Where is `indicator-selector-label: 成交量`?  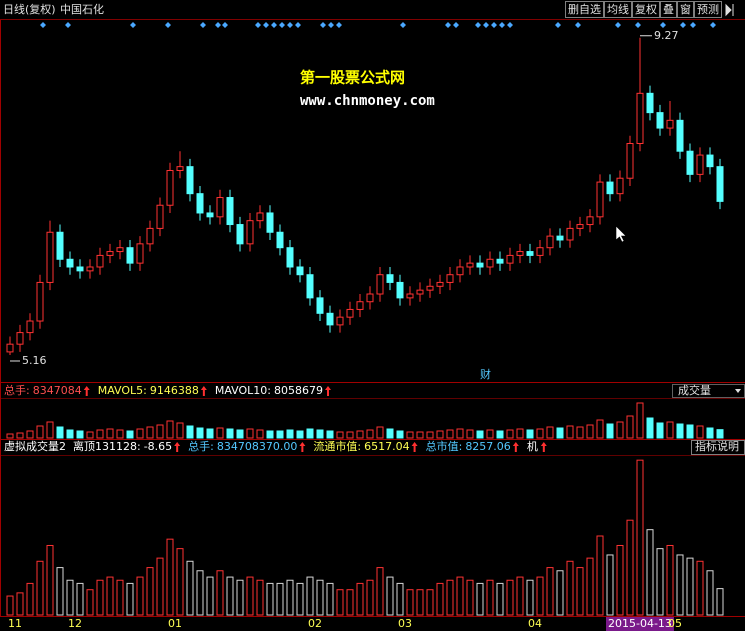 indicator-selector-label: 成交量 is located at coordinates (694, 390).